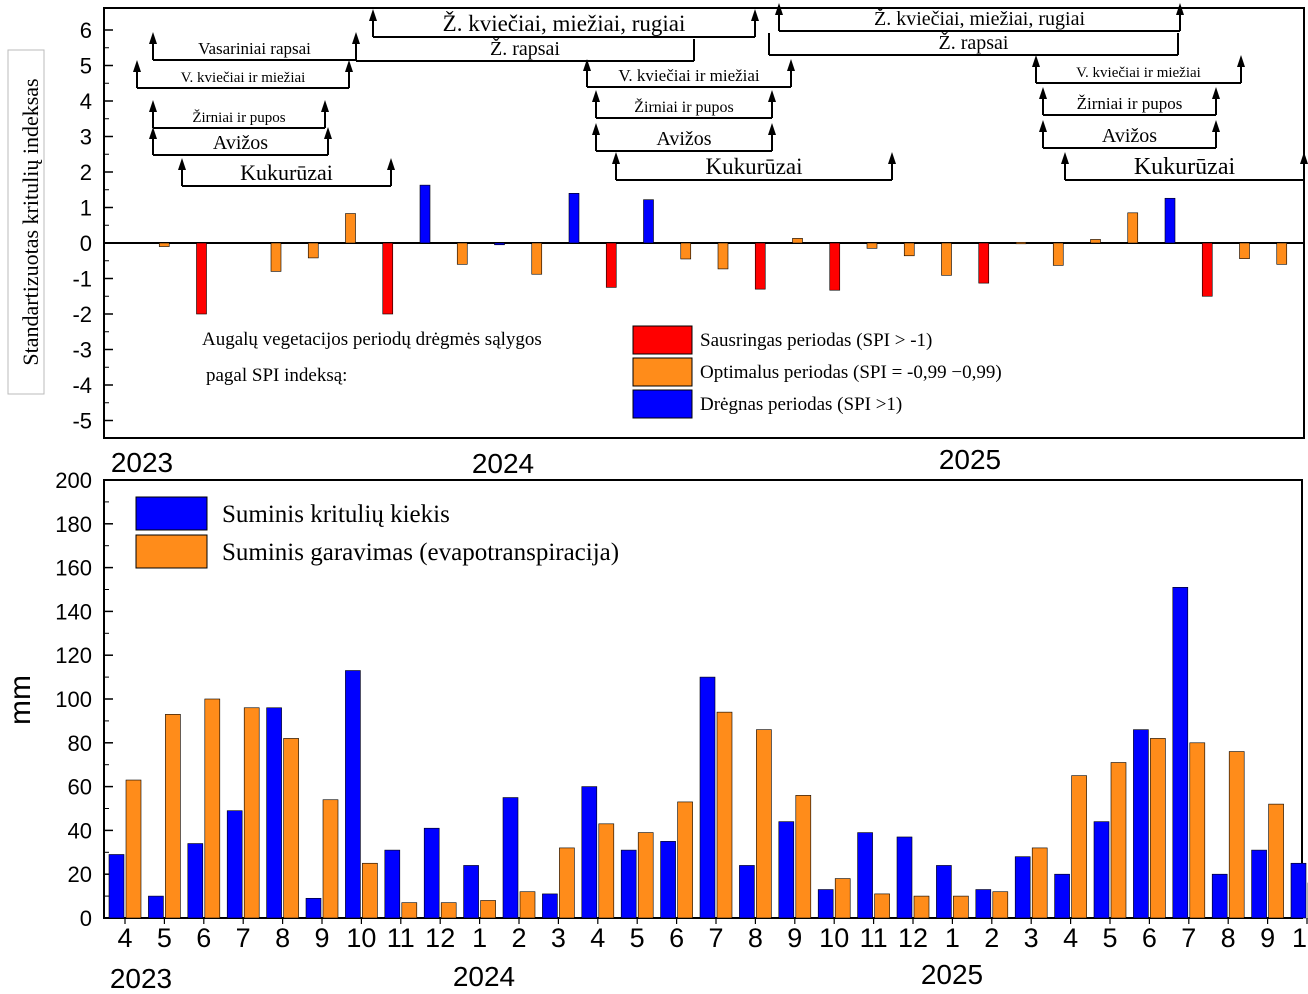  Describe the element at coordinates (73, 480) in the screenshot. I see `mm-y-tick-label: 200` at that location.